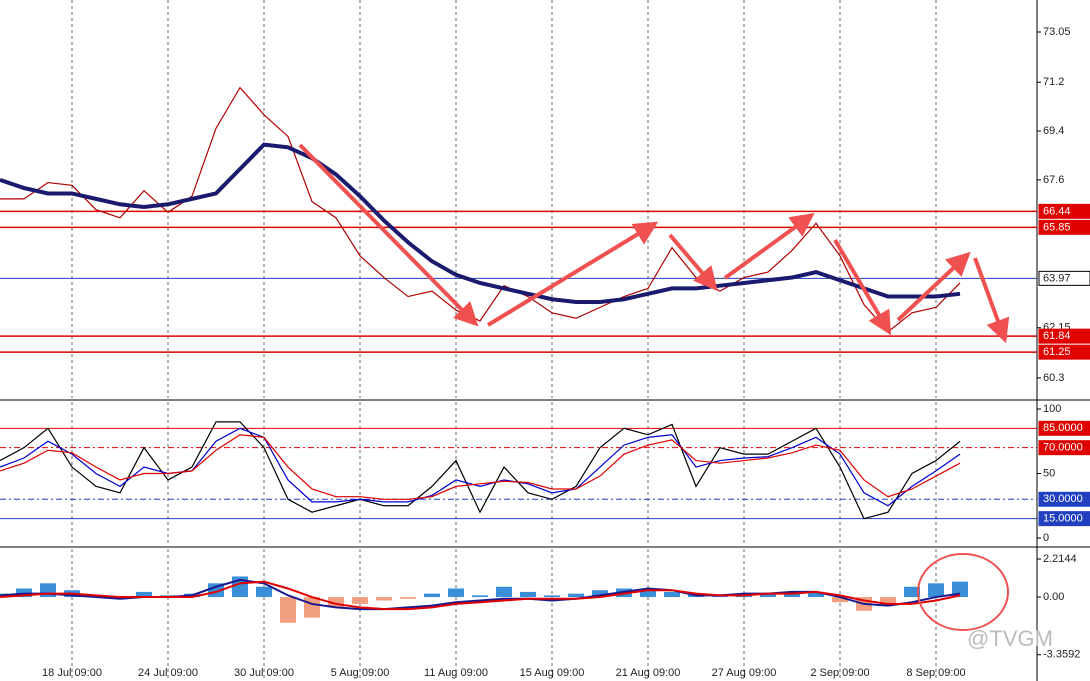 This screenshot has height=681, width=1090. Describe the element at coordinates (168, 673) in the screenshot. I see `x-tick-label: 24 Jul 09:00` at that location.